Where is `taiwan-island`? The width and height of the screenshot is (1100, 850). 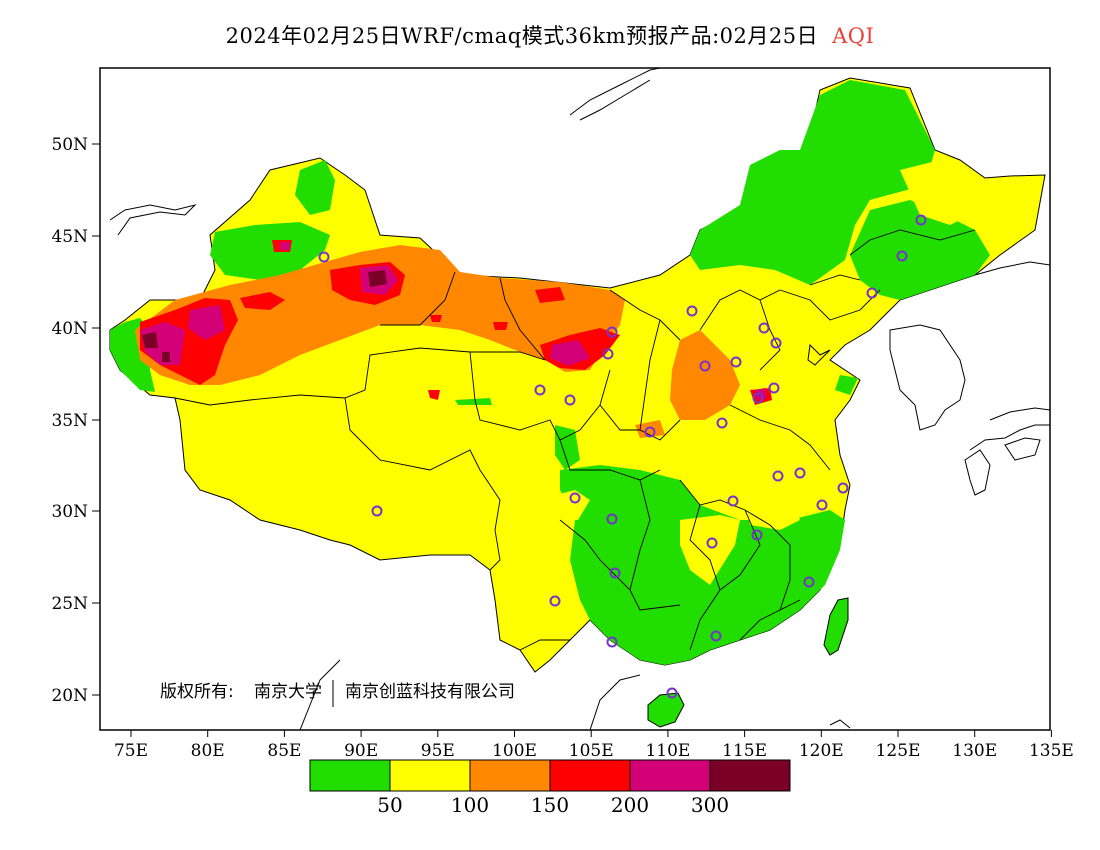
taiwan-island is located at coordinates (836, 626).